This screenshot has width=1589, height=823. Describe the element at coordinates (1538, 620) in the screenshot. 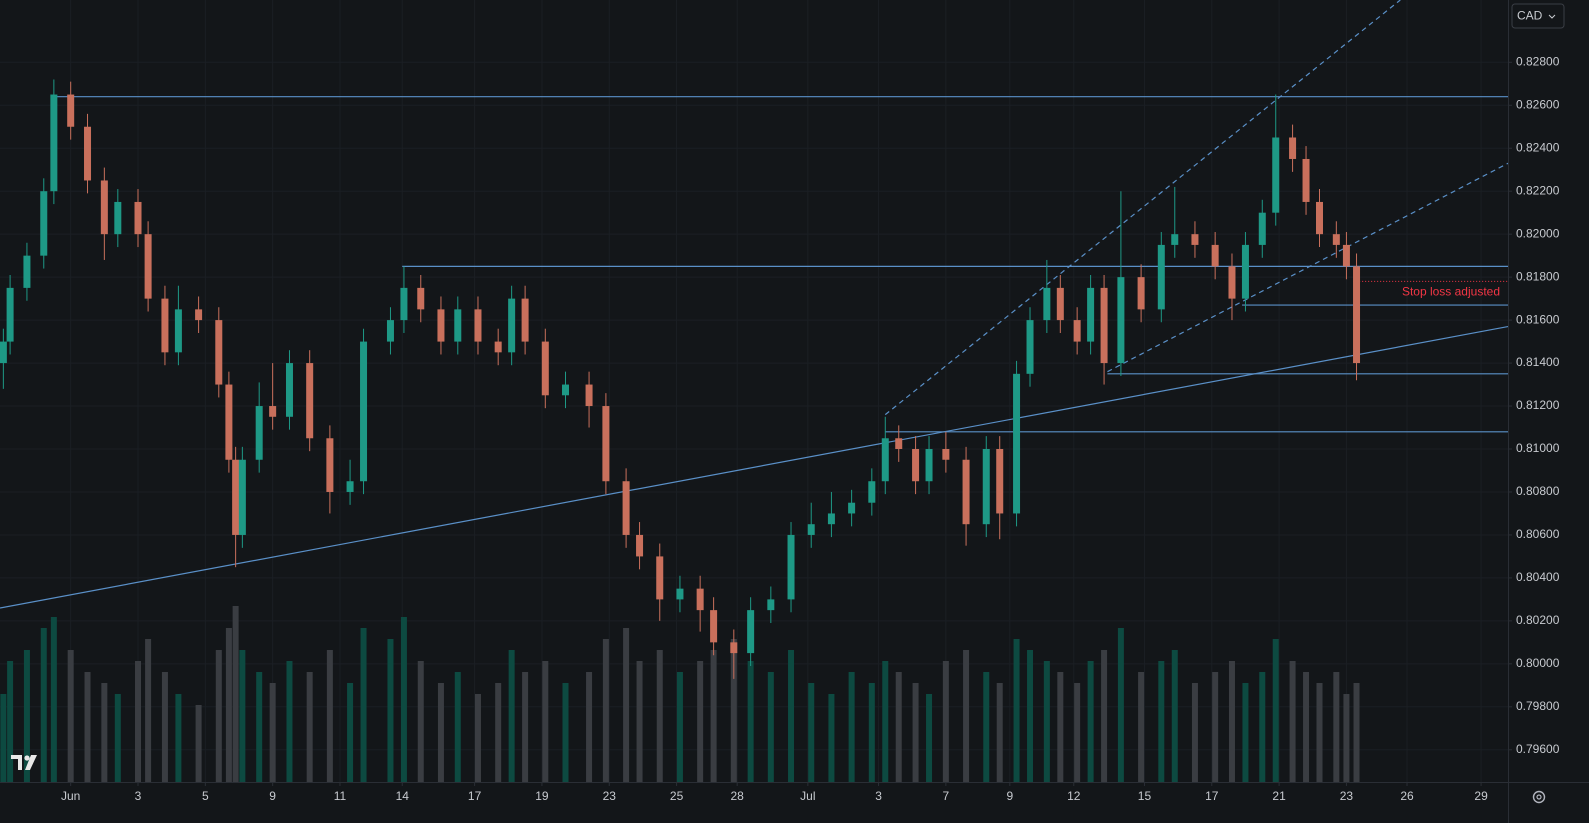

I see `y-tick-label: 0.80200` at that location.